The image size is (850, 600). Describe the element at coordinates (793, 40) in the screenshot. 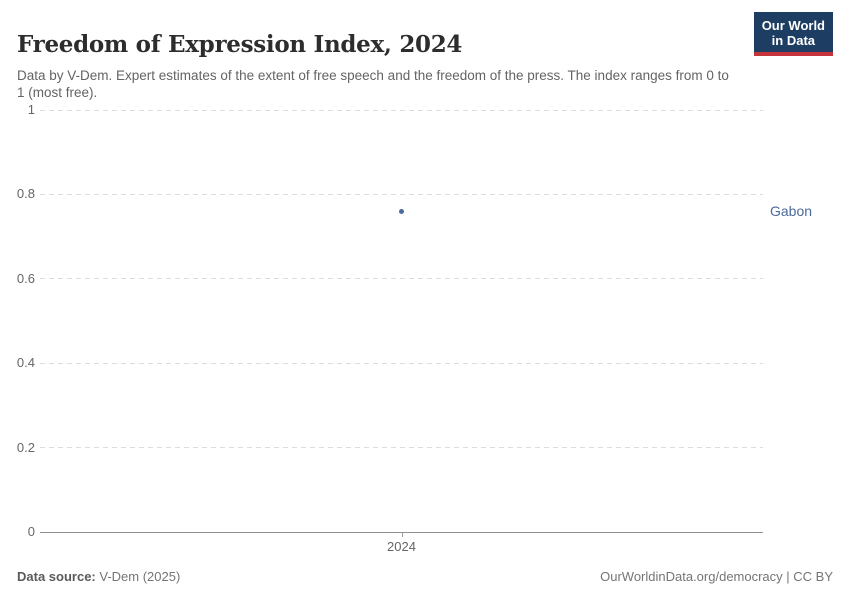

I see `owid-logo-line2: in Data` at that location.